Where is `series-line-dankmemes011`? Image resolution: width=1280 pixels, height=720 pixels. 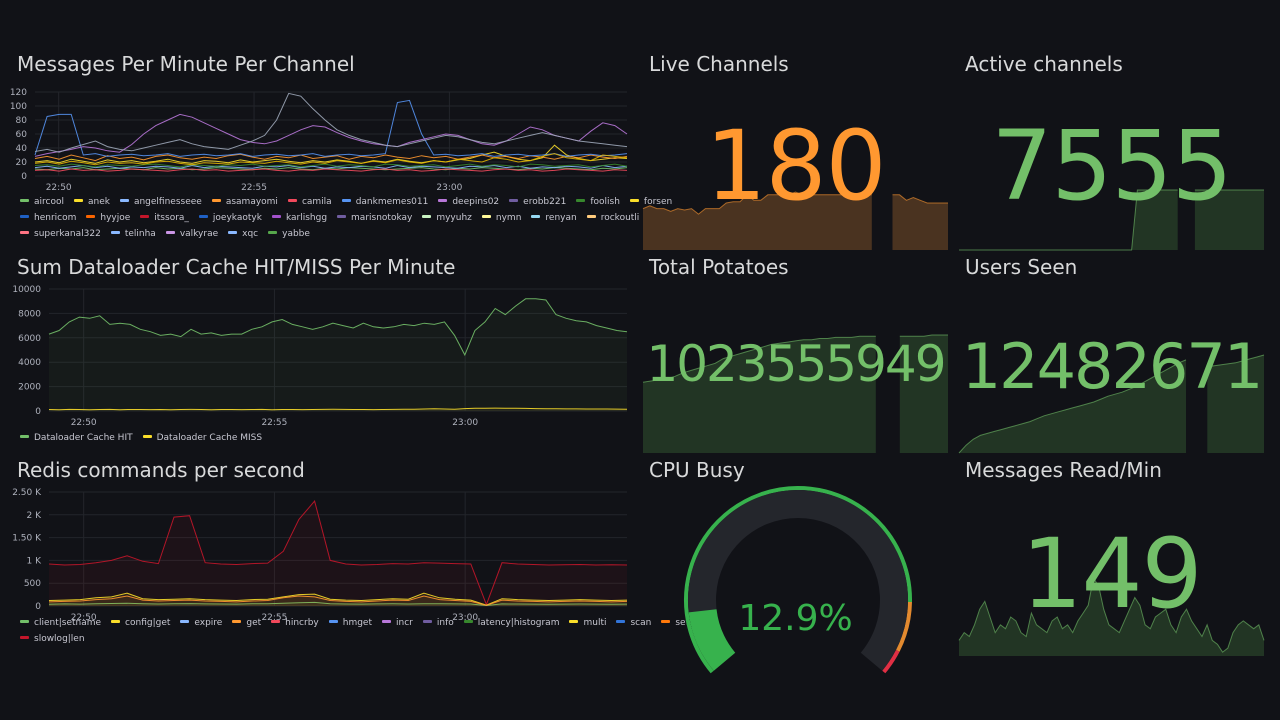
series-line-dankmemes011 is located at coordinates (331, 128).